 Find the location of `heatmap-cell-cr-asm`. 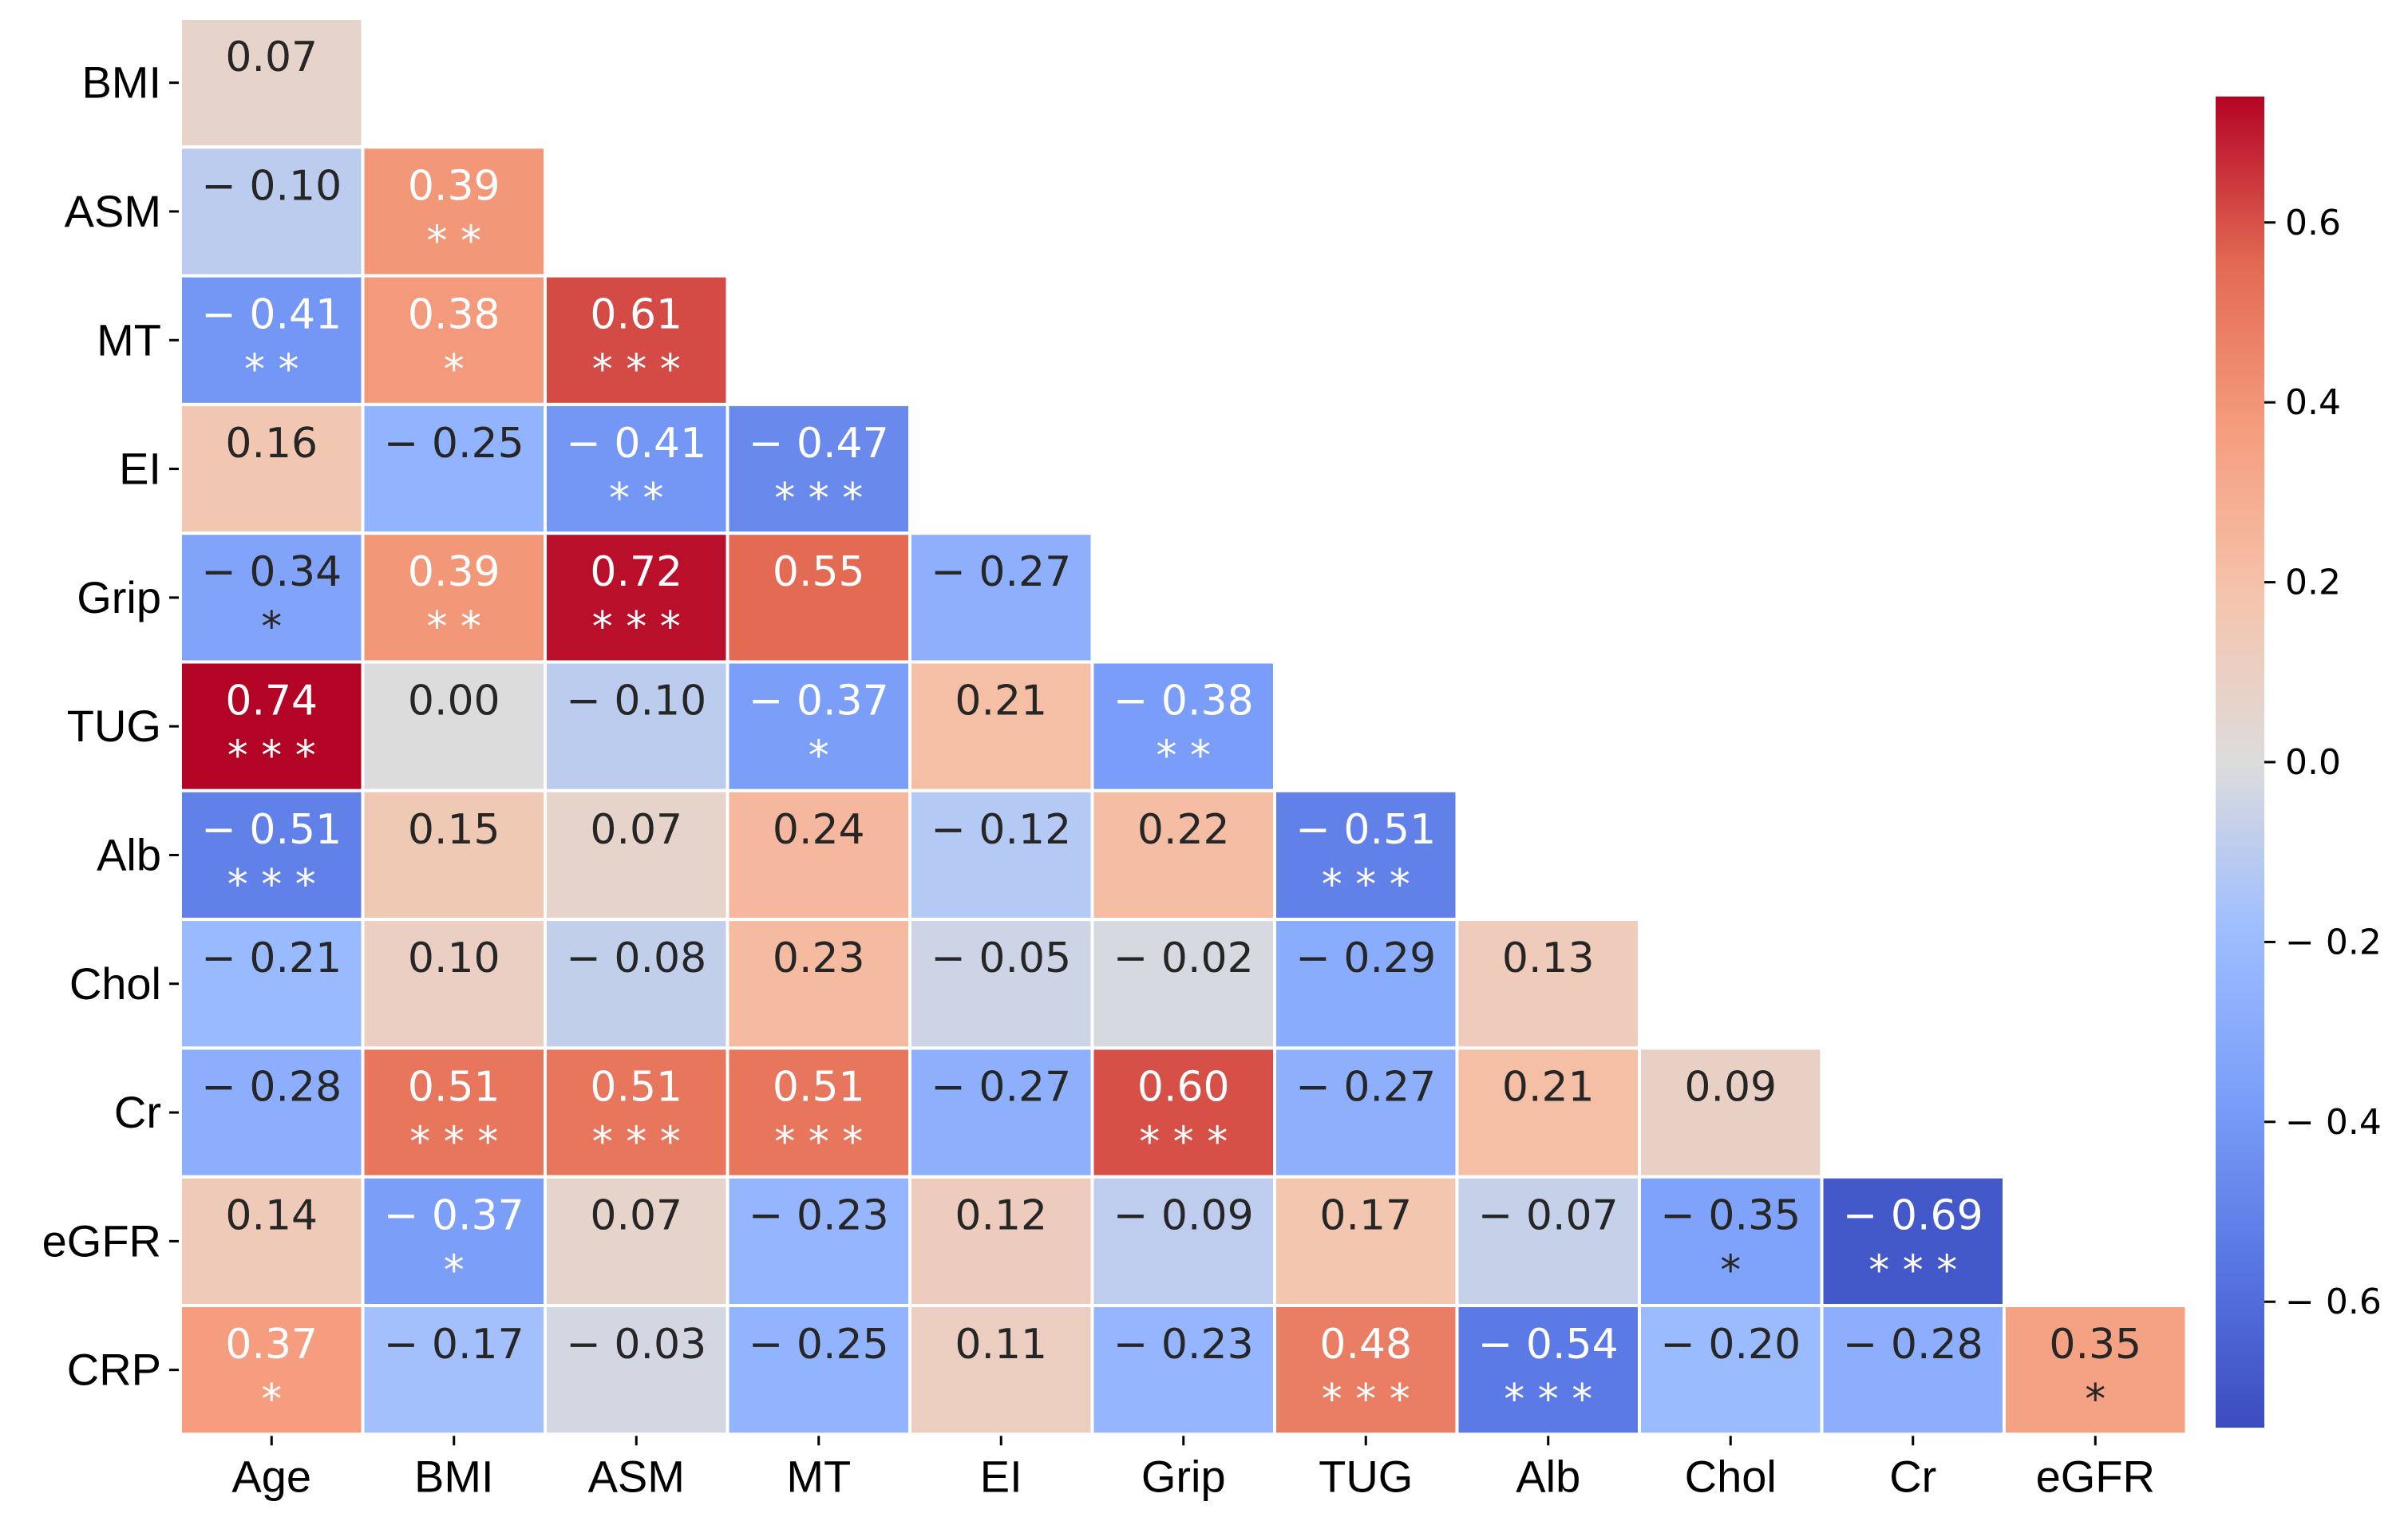

heatmap-cell-cr-asm is located at coordinates (637, 1112).